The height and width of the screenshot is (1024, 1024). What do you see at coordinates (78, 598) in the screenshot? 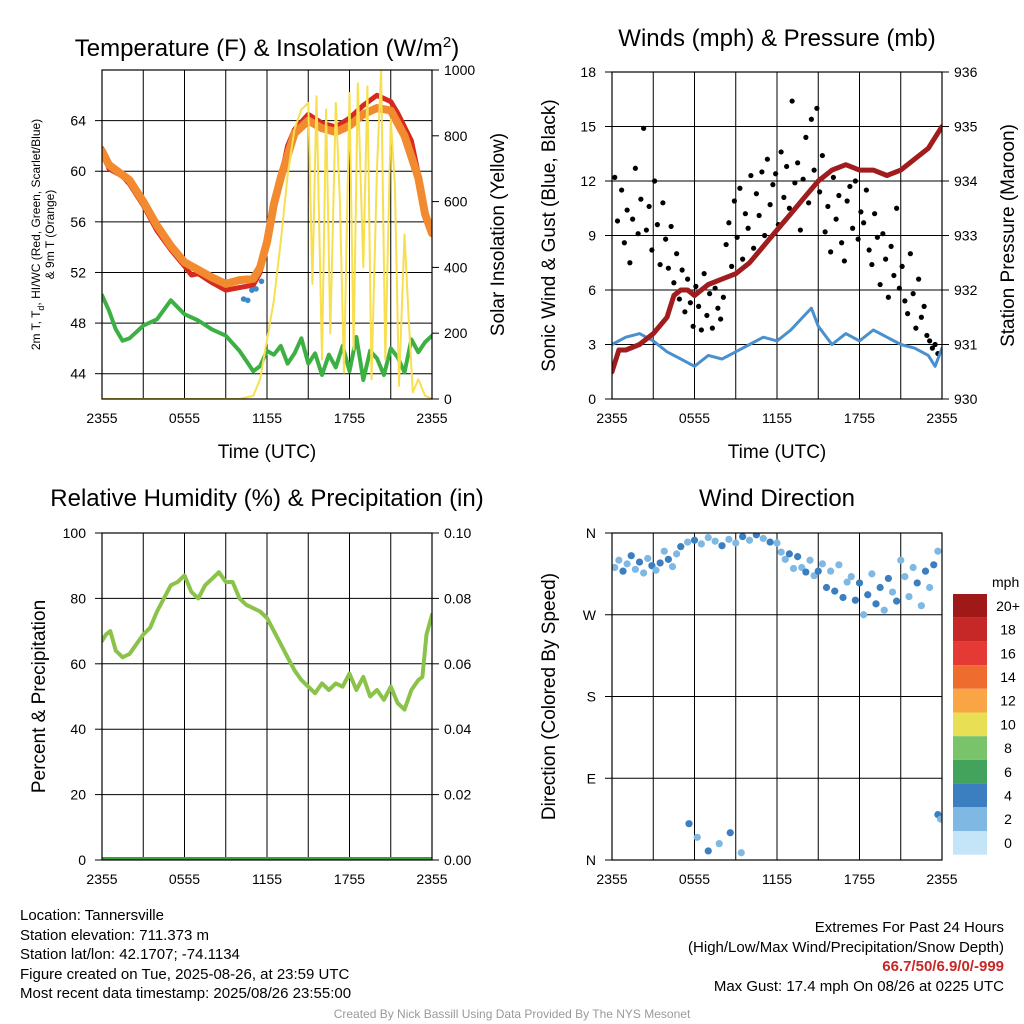
I see `y-tick-label: 80` at bounding box center [78, 598].